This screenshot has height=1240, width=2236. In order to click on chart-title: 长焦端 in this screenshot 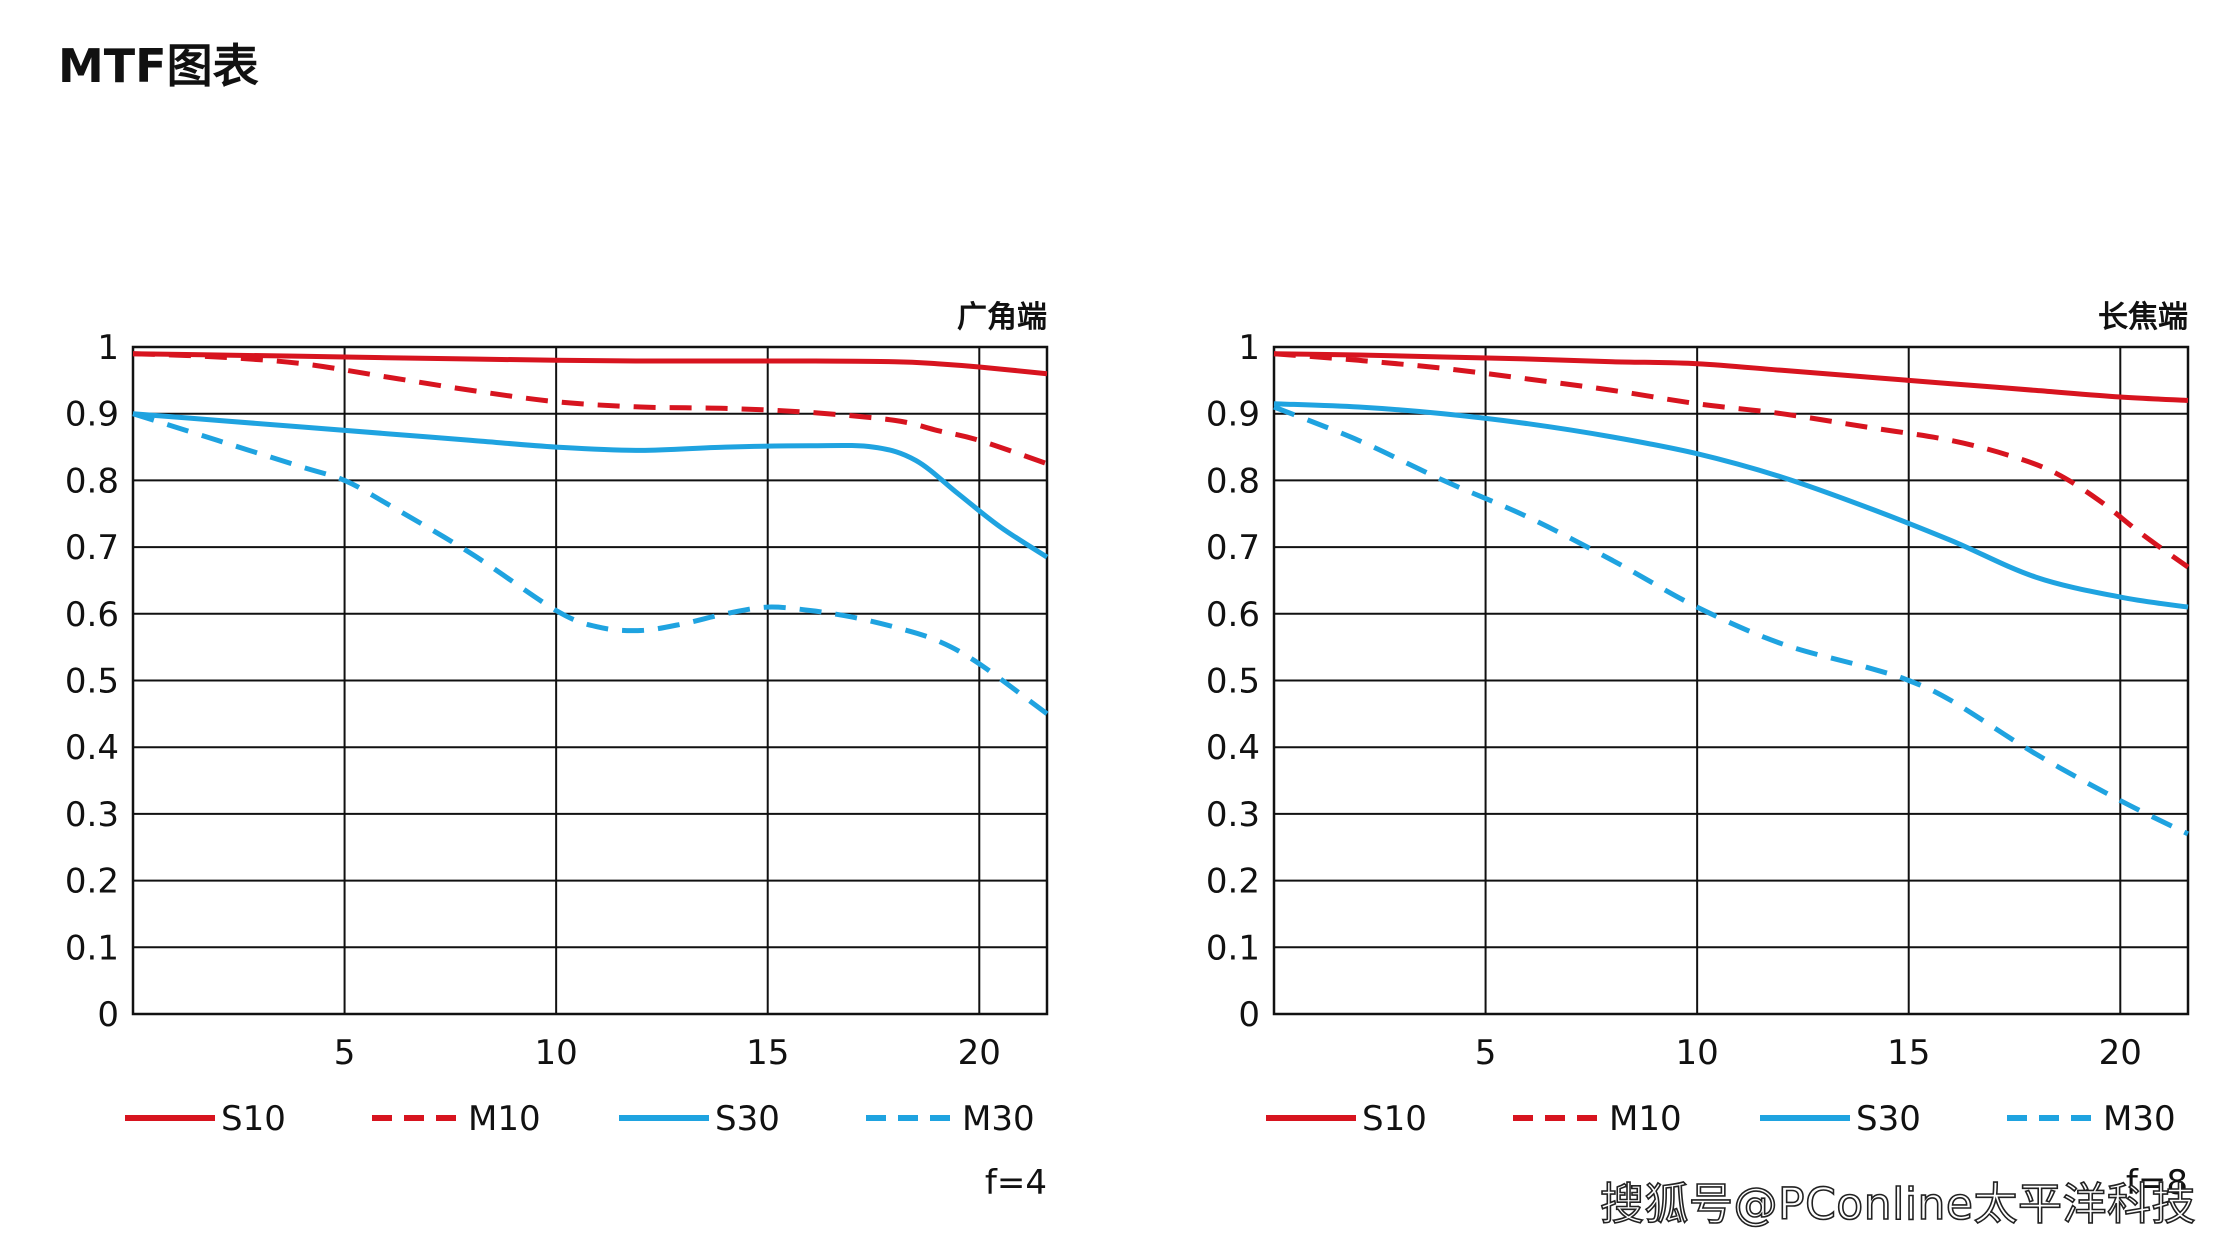, I will do `click(2143, 317)`.